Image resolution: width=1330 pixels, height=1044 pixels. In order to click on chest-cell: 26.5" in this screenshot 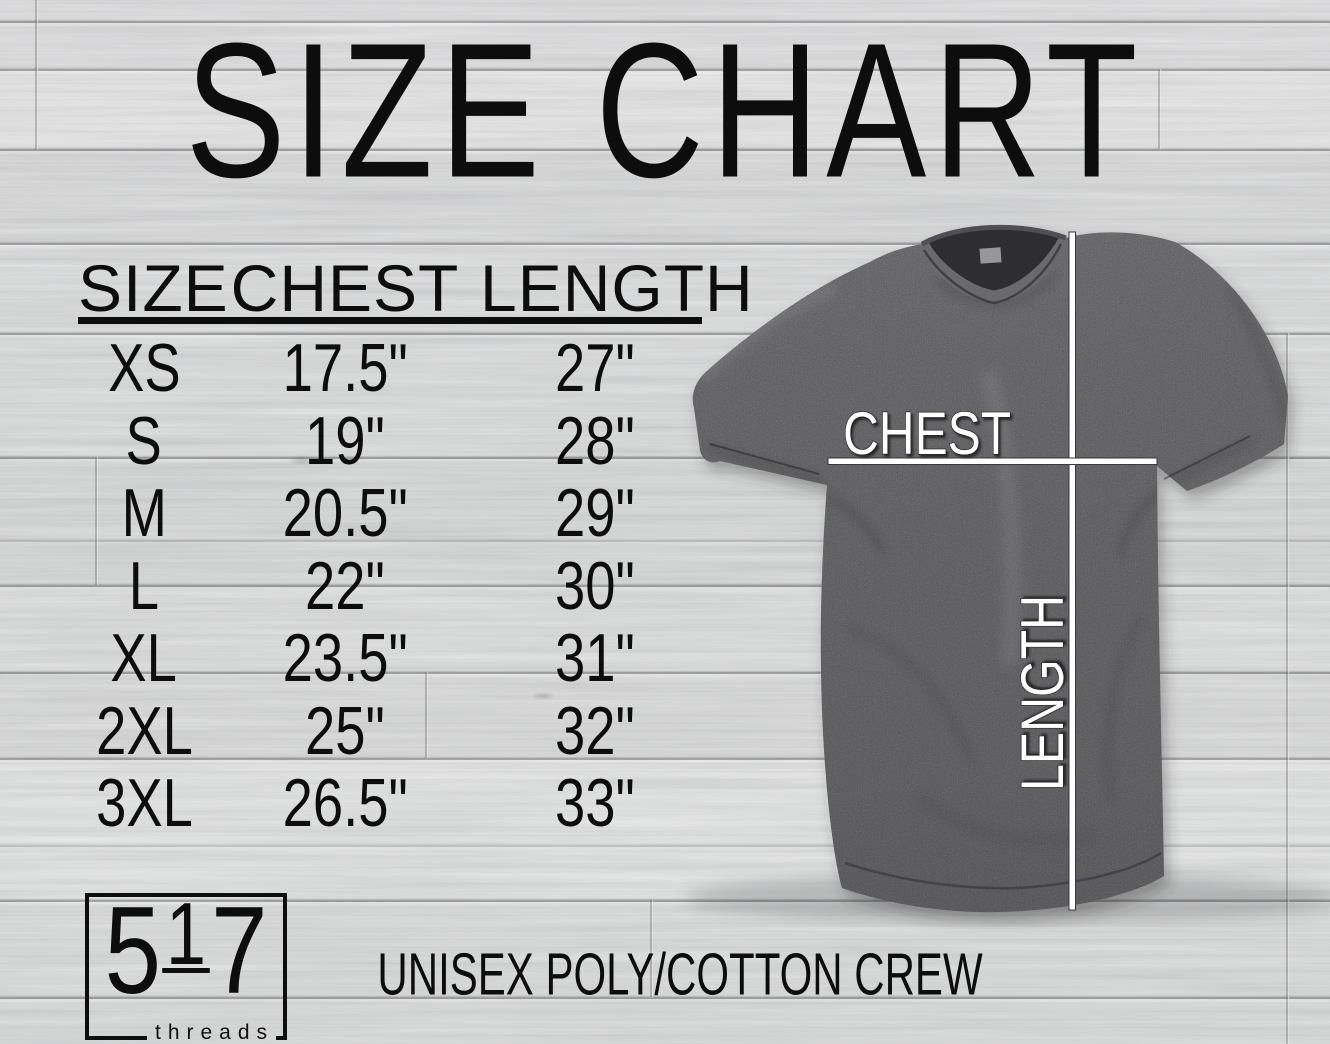, I will do `click(345, 803)`.